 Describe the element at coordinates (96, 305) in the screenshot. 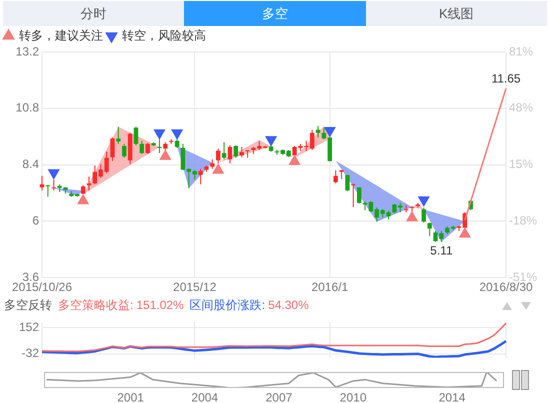

I see `text: 多空策略收益:` at that location.